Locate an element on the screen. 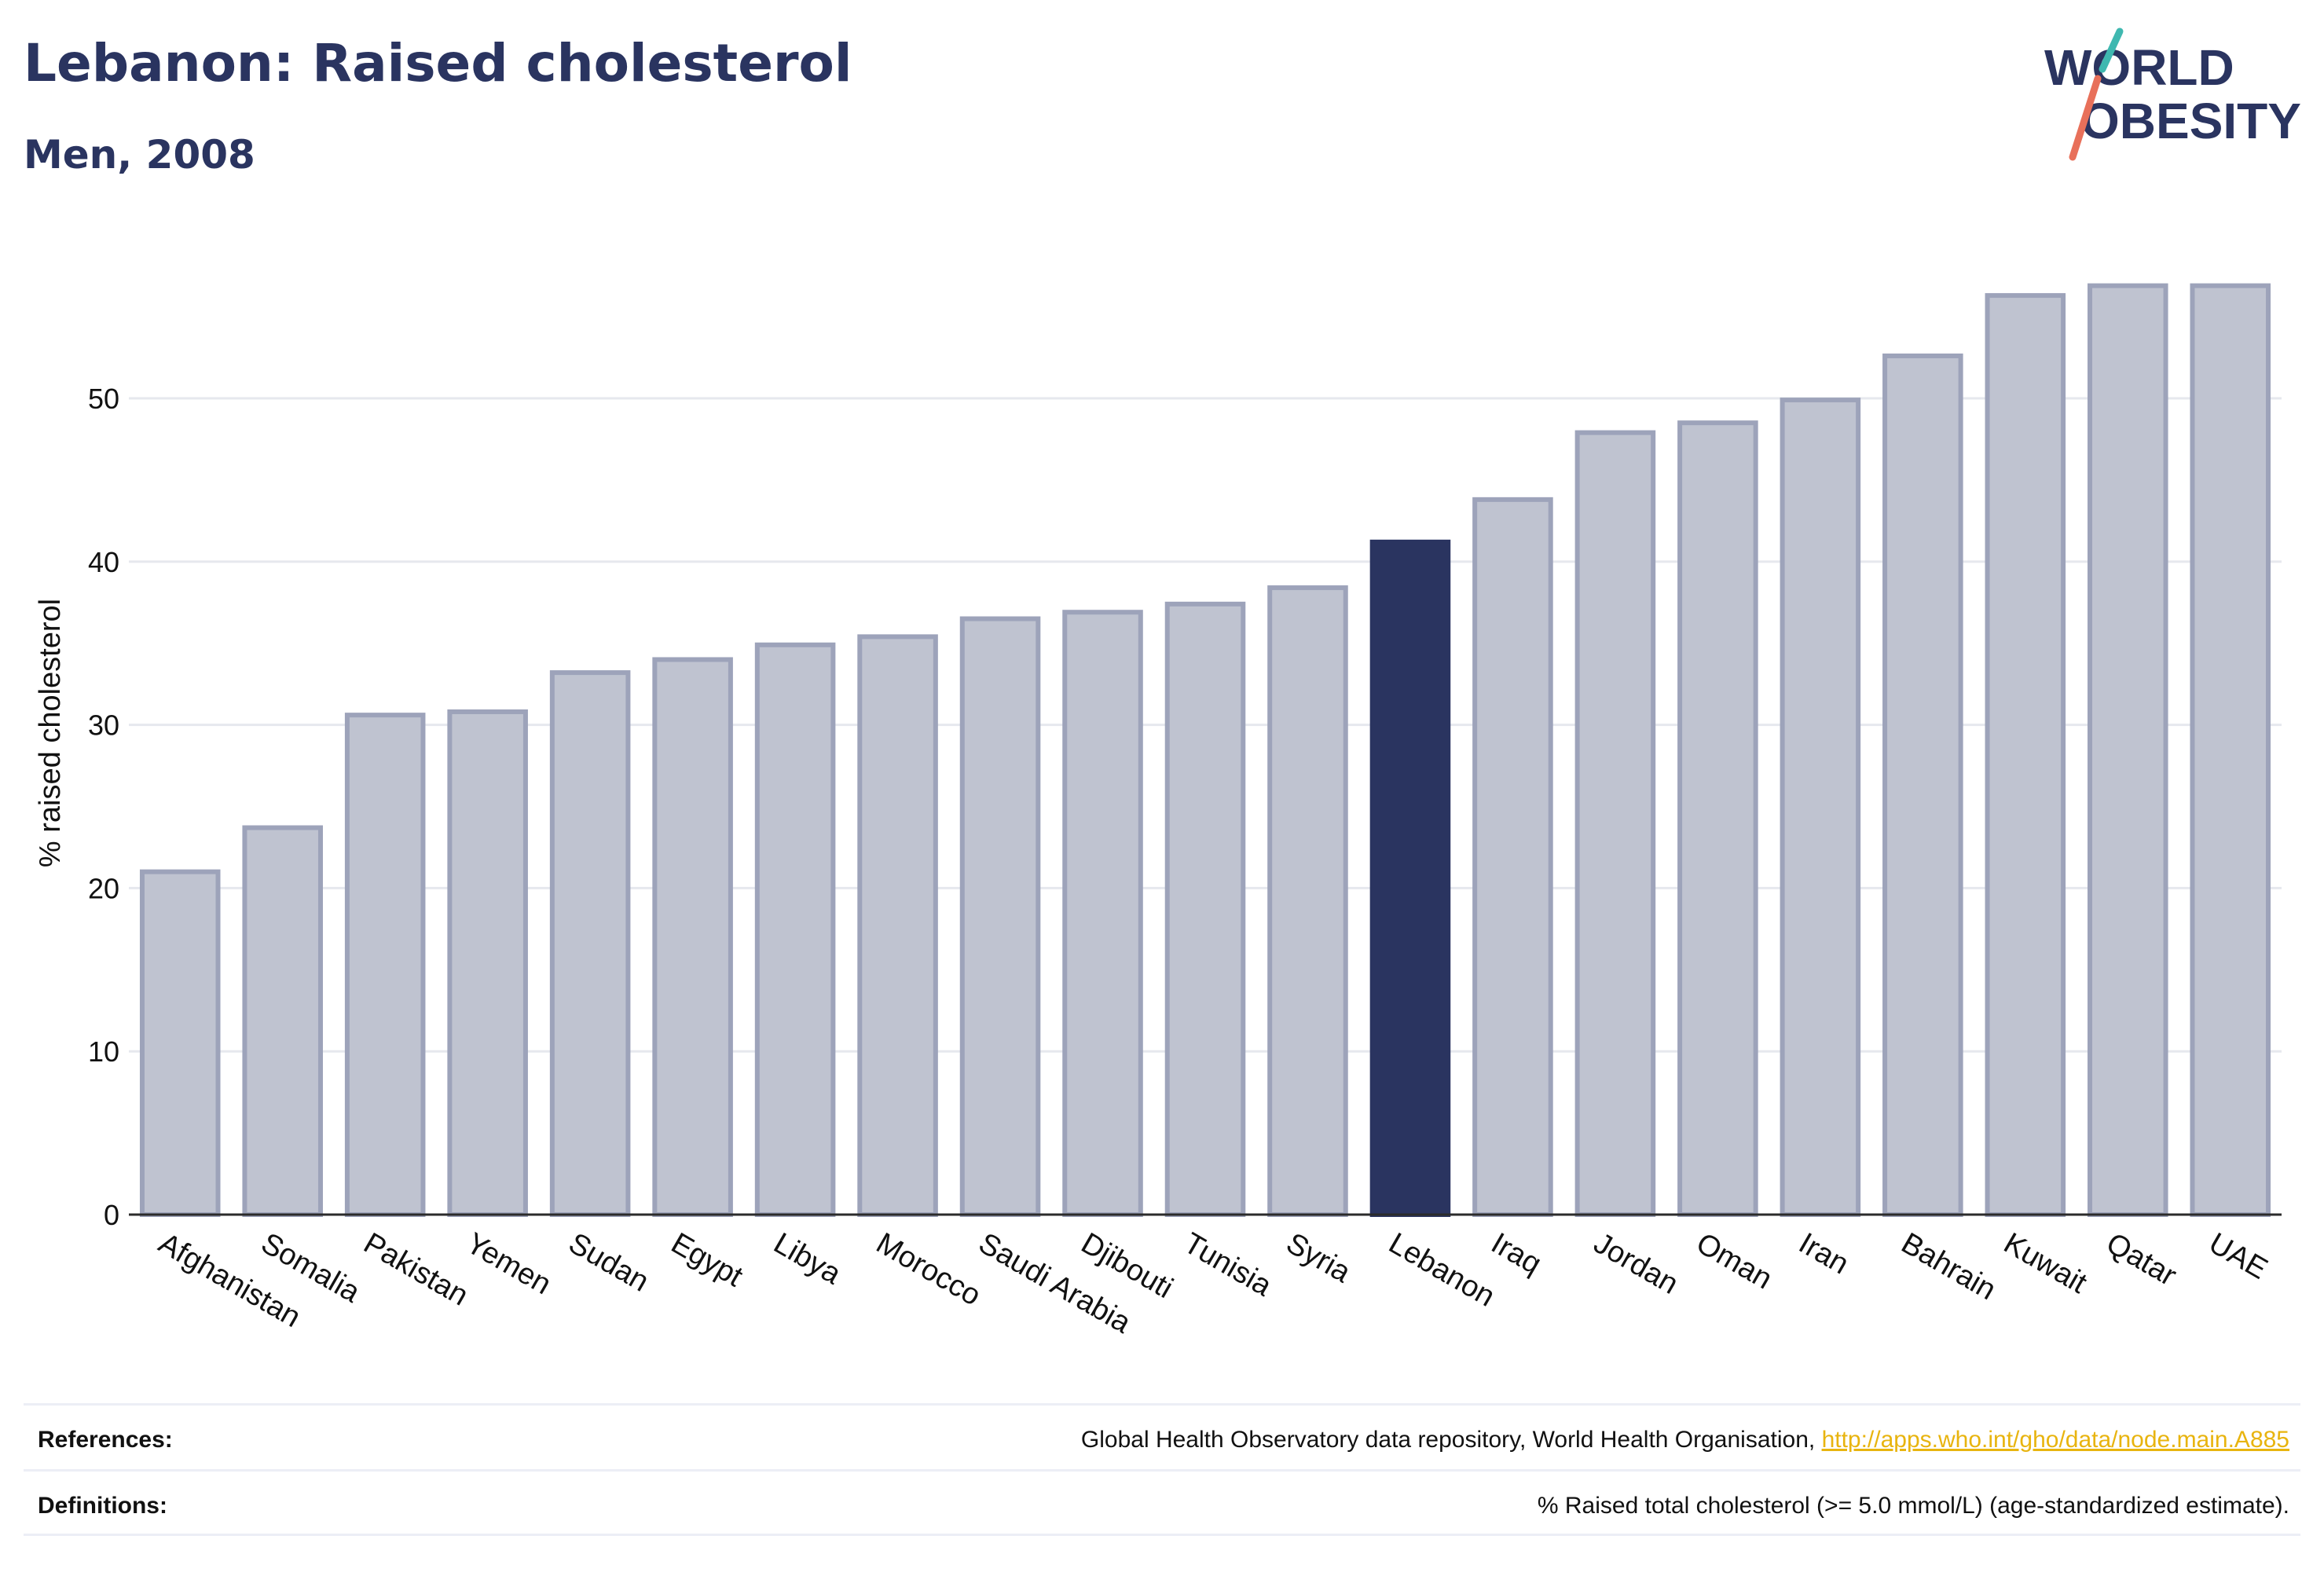 The image size is (2324, 1576). y-tick-label: 50 is located at coordinates (103, 399).